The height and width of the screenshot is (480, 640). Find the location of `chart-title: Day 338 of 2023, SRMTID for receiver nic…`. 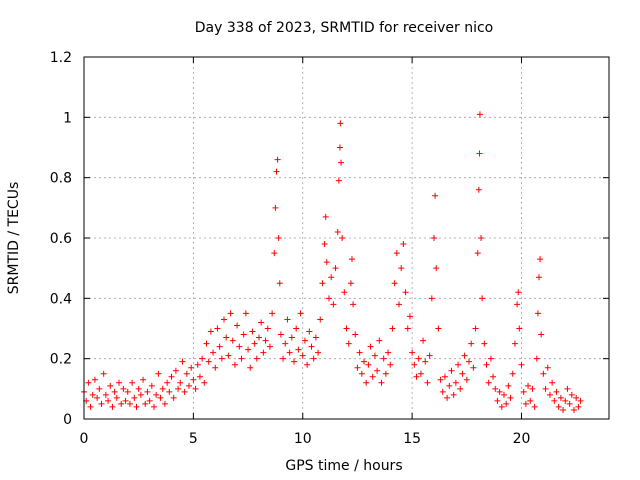

chart-title: Day 338 of 2023, SRMTID for receiver nic… is located at coordinates (344, 28).